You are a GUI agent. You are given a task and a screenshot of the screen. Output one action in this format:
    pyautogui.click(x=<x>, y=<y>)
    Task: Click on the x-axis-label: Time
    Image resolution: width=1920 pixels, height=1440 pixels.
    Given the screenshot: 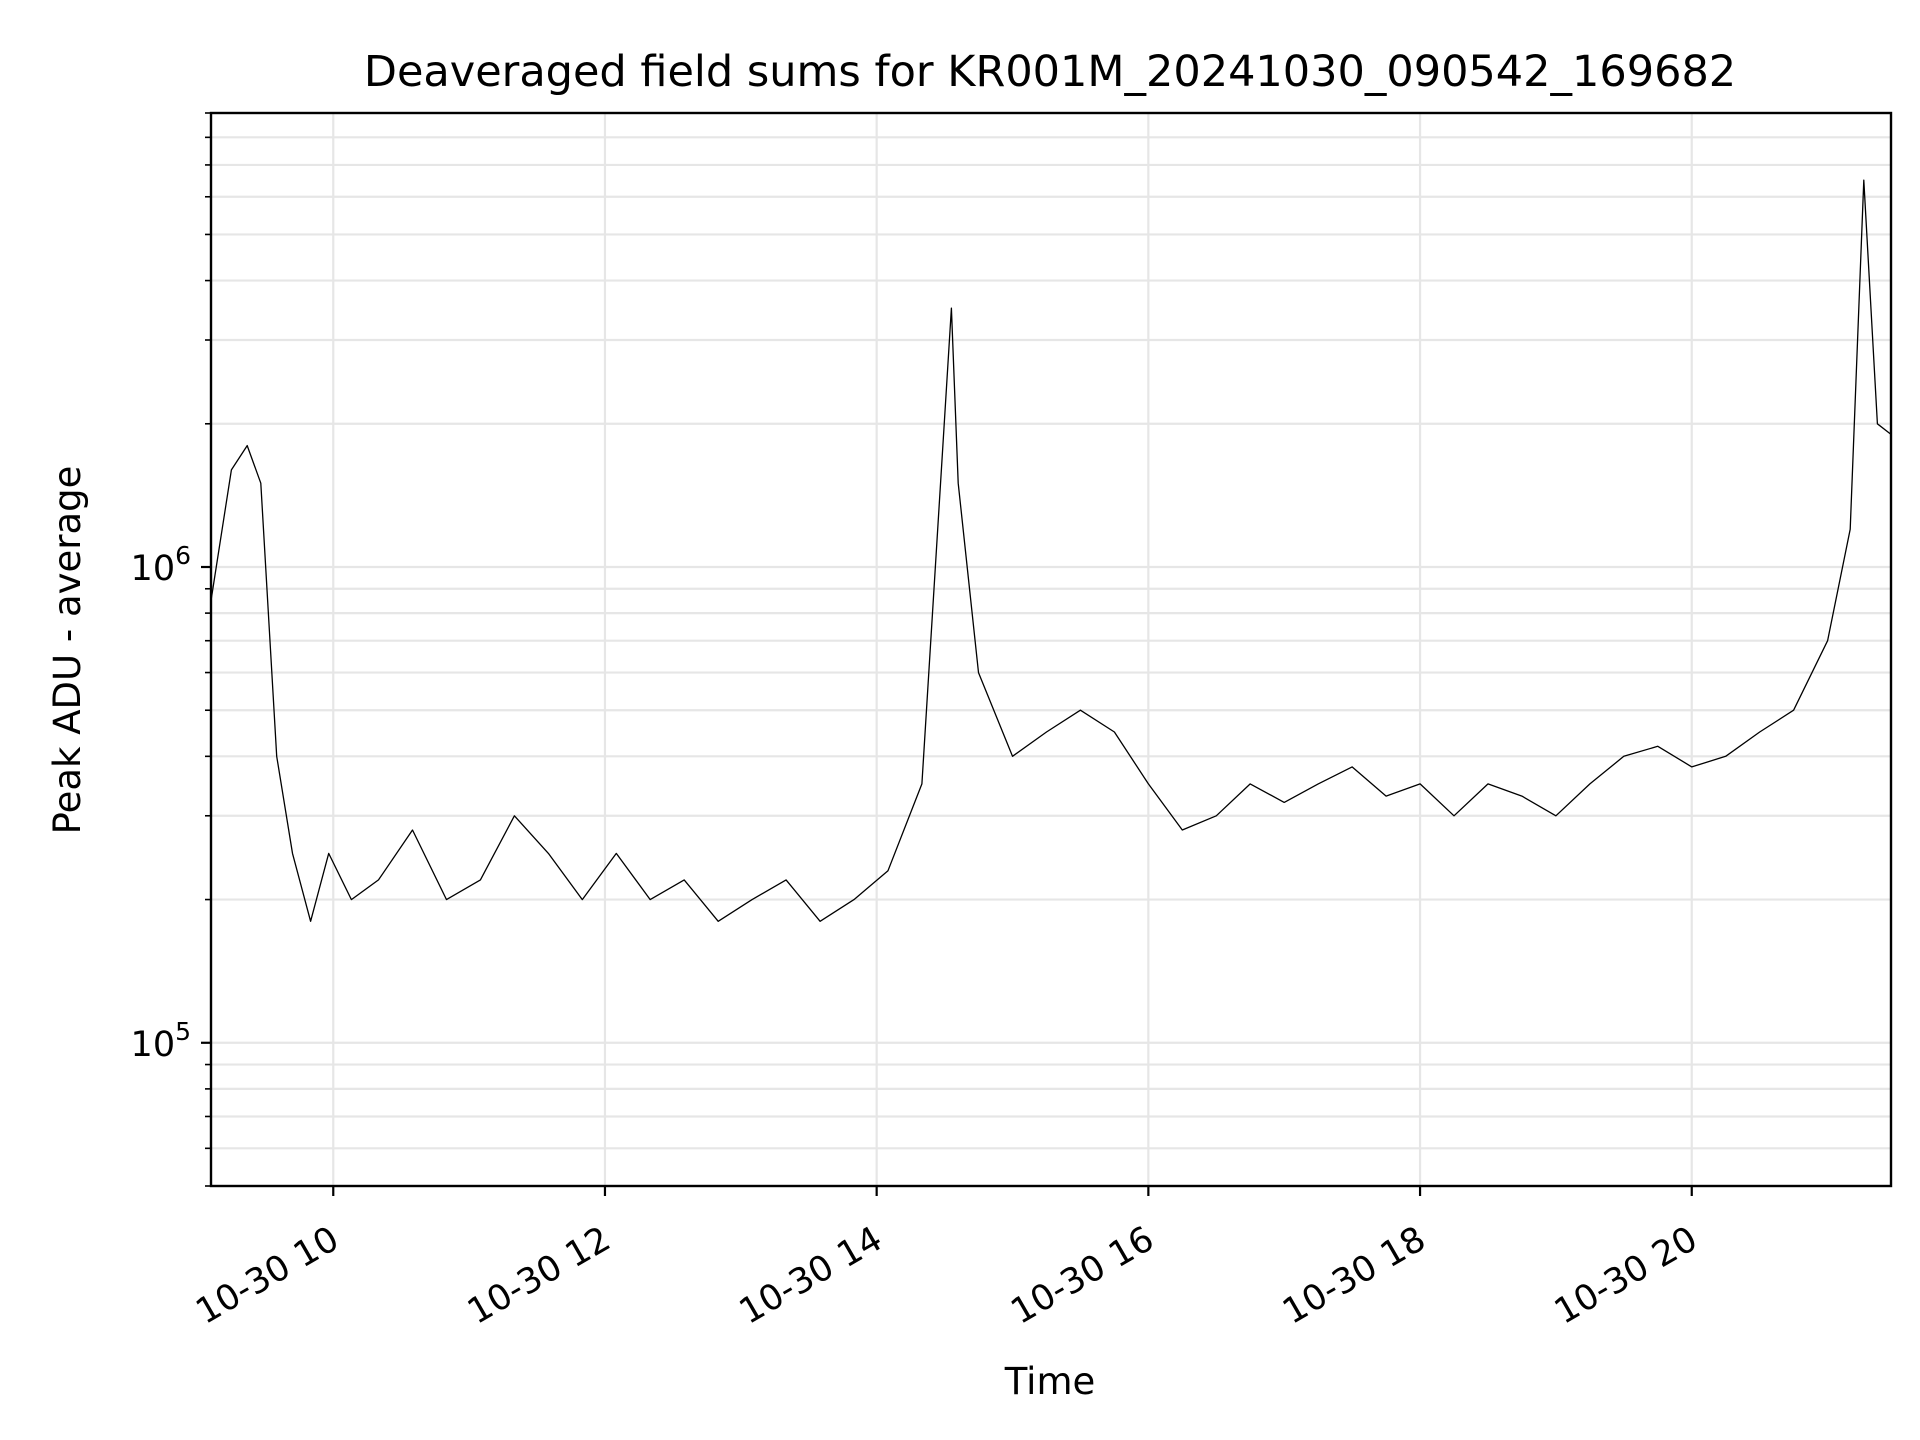 What is the action you would take?
    pyautogui.click(x=1050, y=1381)
    